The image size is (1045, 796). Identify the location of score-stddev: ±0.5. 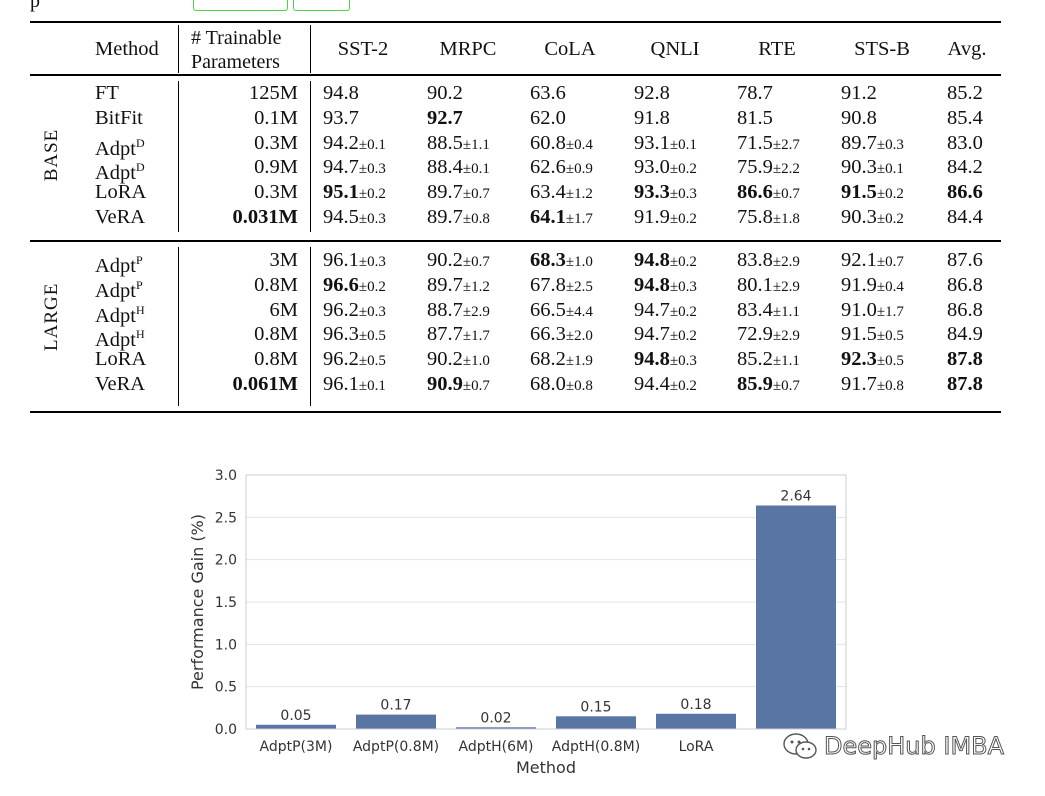
(890, 336).